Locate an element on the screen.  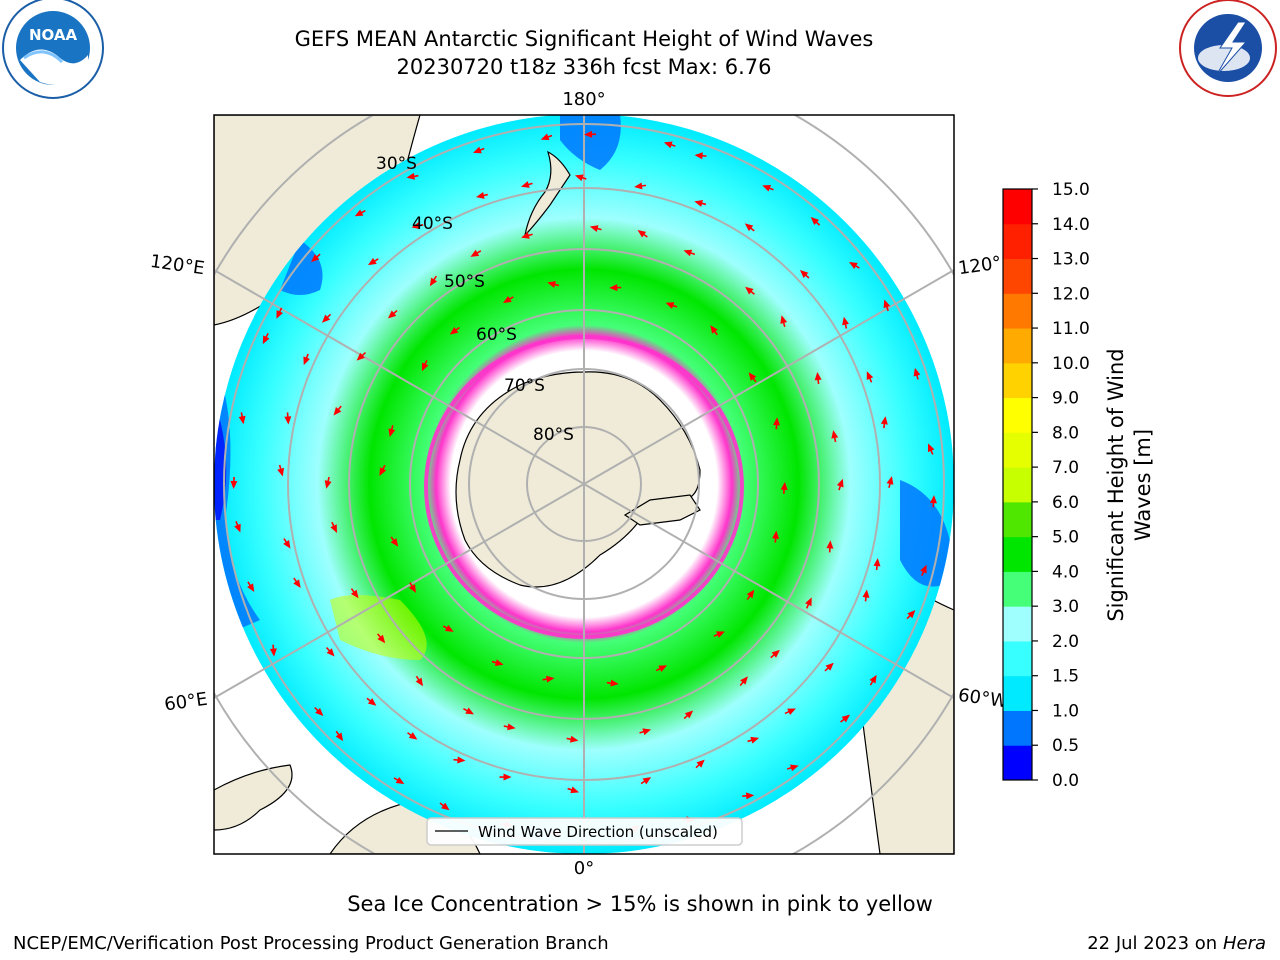
colorbar-tick-label: 5.0 is located at coordinates (1065, 538).